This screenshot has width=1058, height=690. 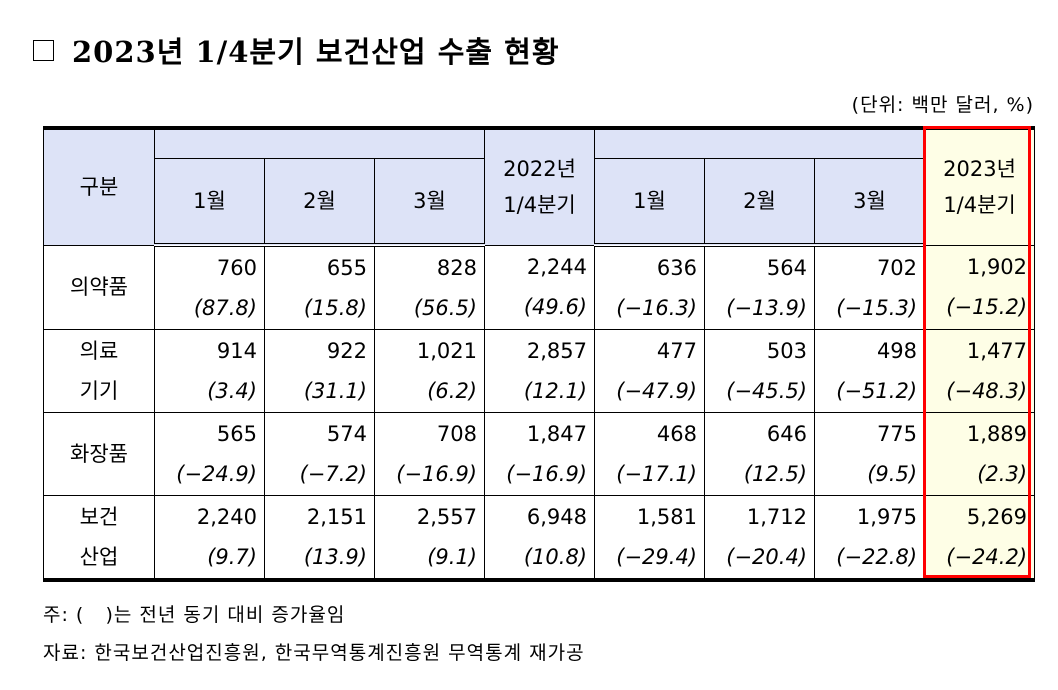 I want to click on unit-label: (단위: 백만 달러, %), so click(x=942, y=105).